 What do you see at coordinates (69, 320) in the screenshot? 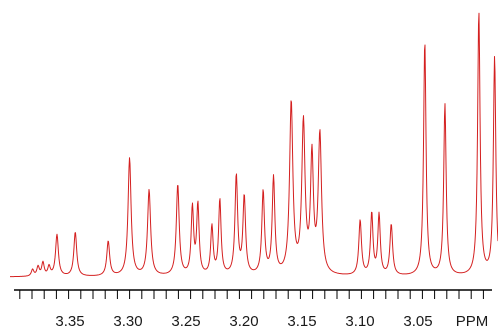
I see `x-tick-label: 3.35` at bounding box center [69, 320].